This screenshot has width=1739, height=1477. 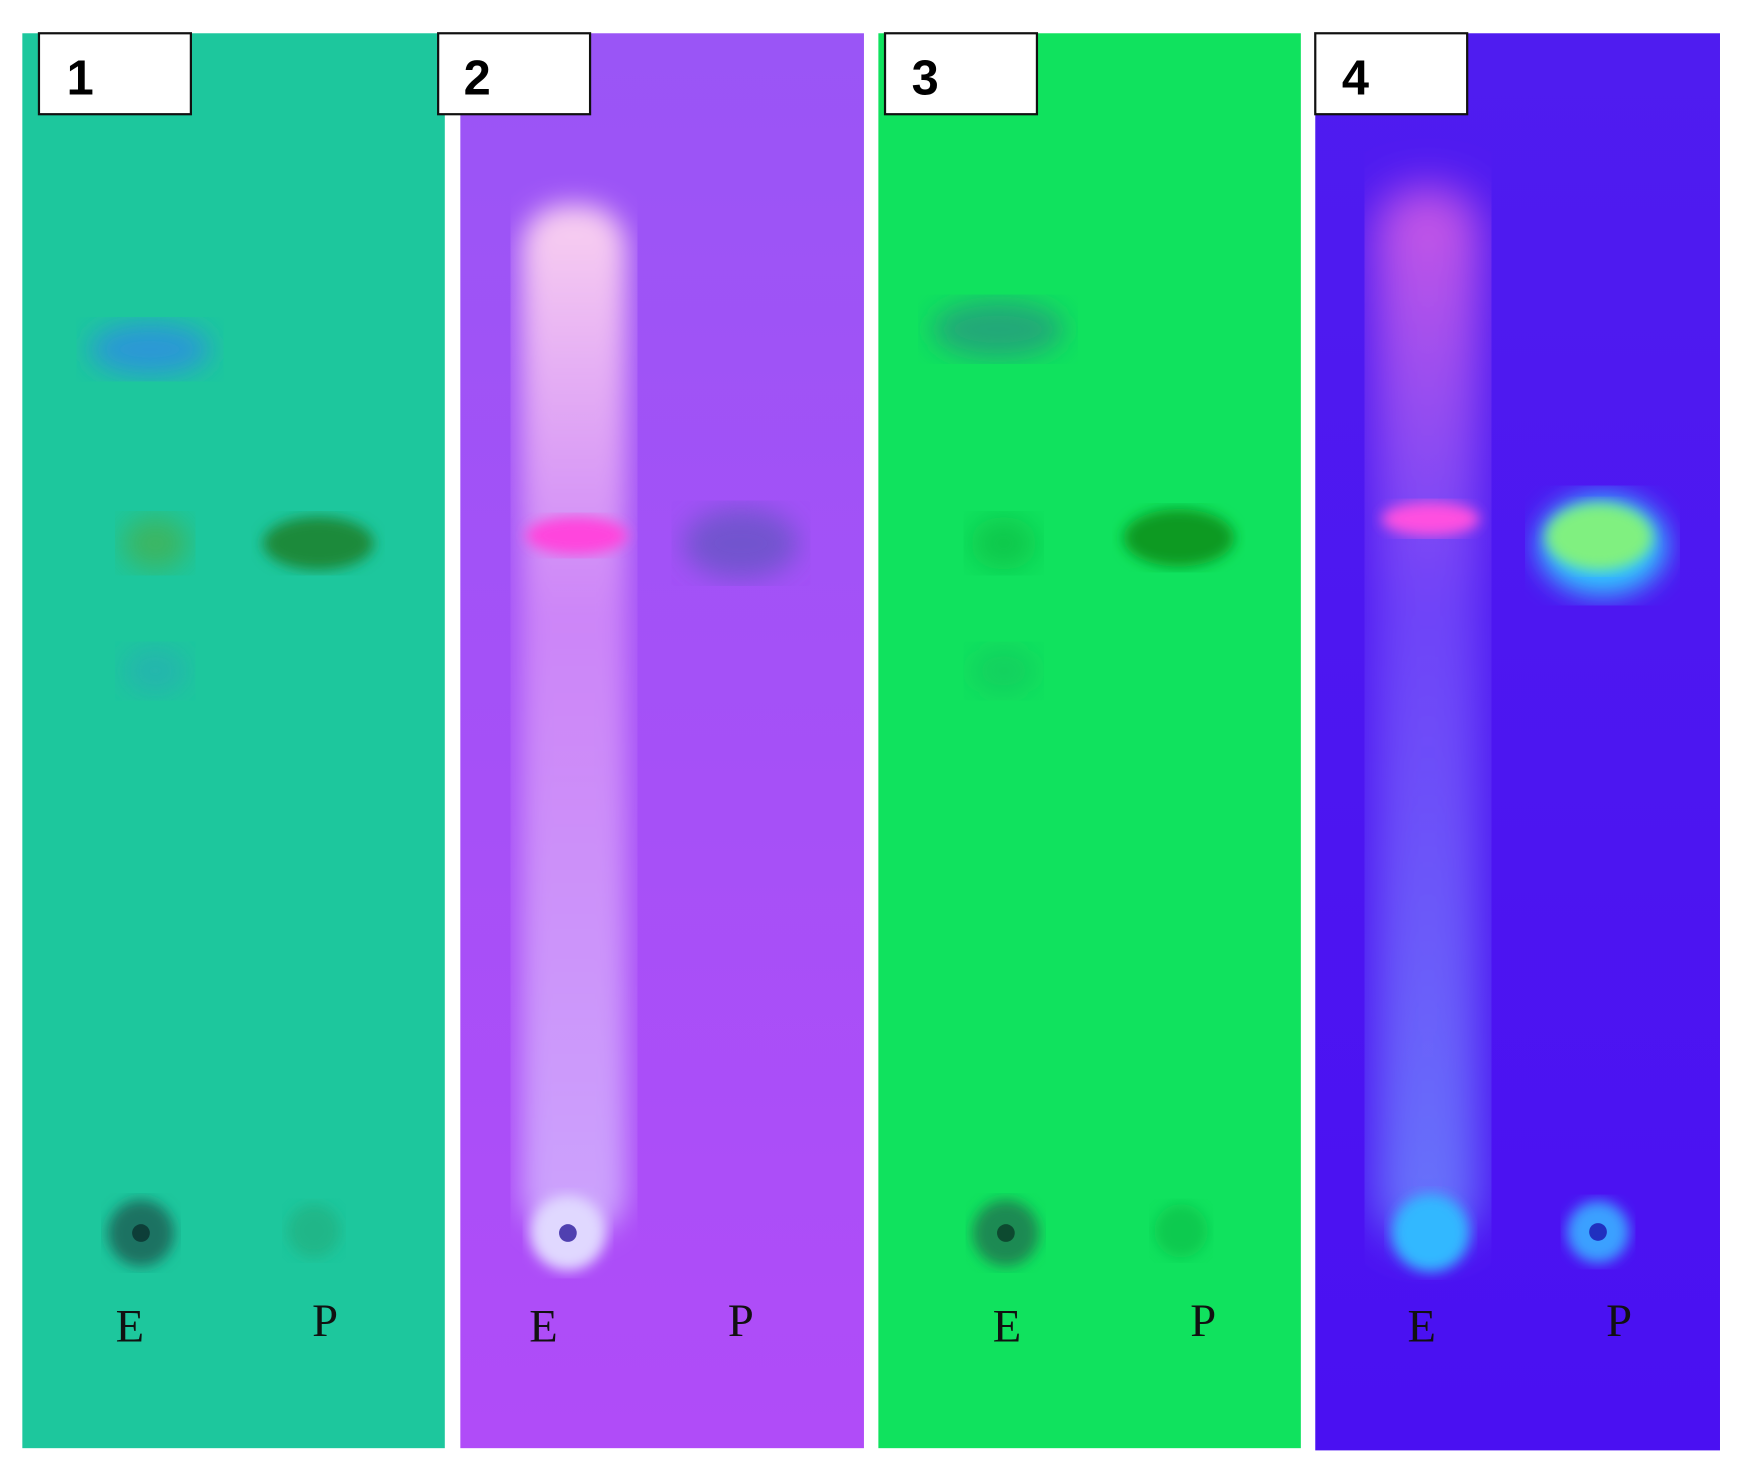 I want to click on panel-label: 1, so click(x=80, y=78).